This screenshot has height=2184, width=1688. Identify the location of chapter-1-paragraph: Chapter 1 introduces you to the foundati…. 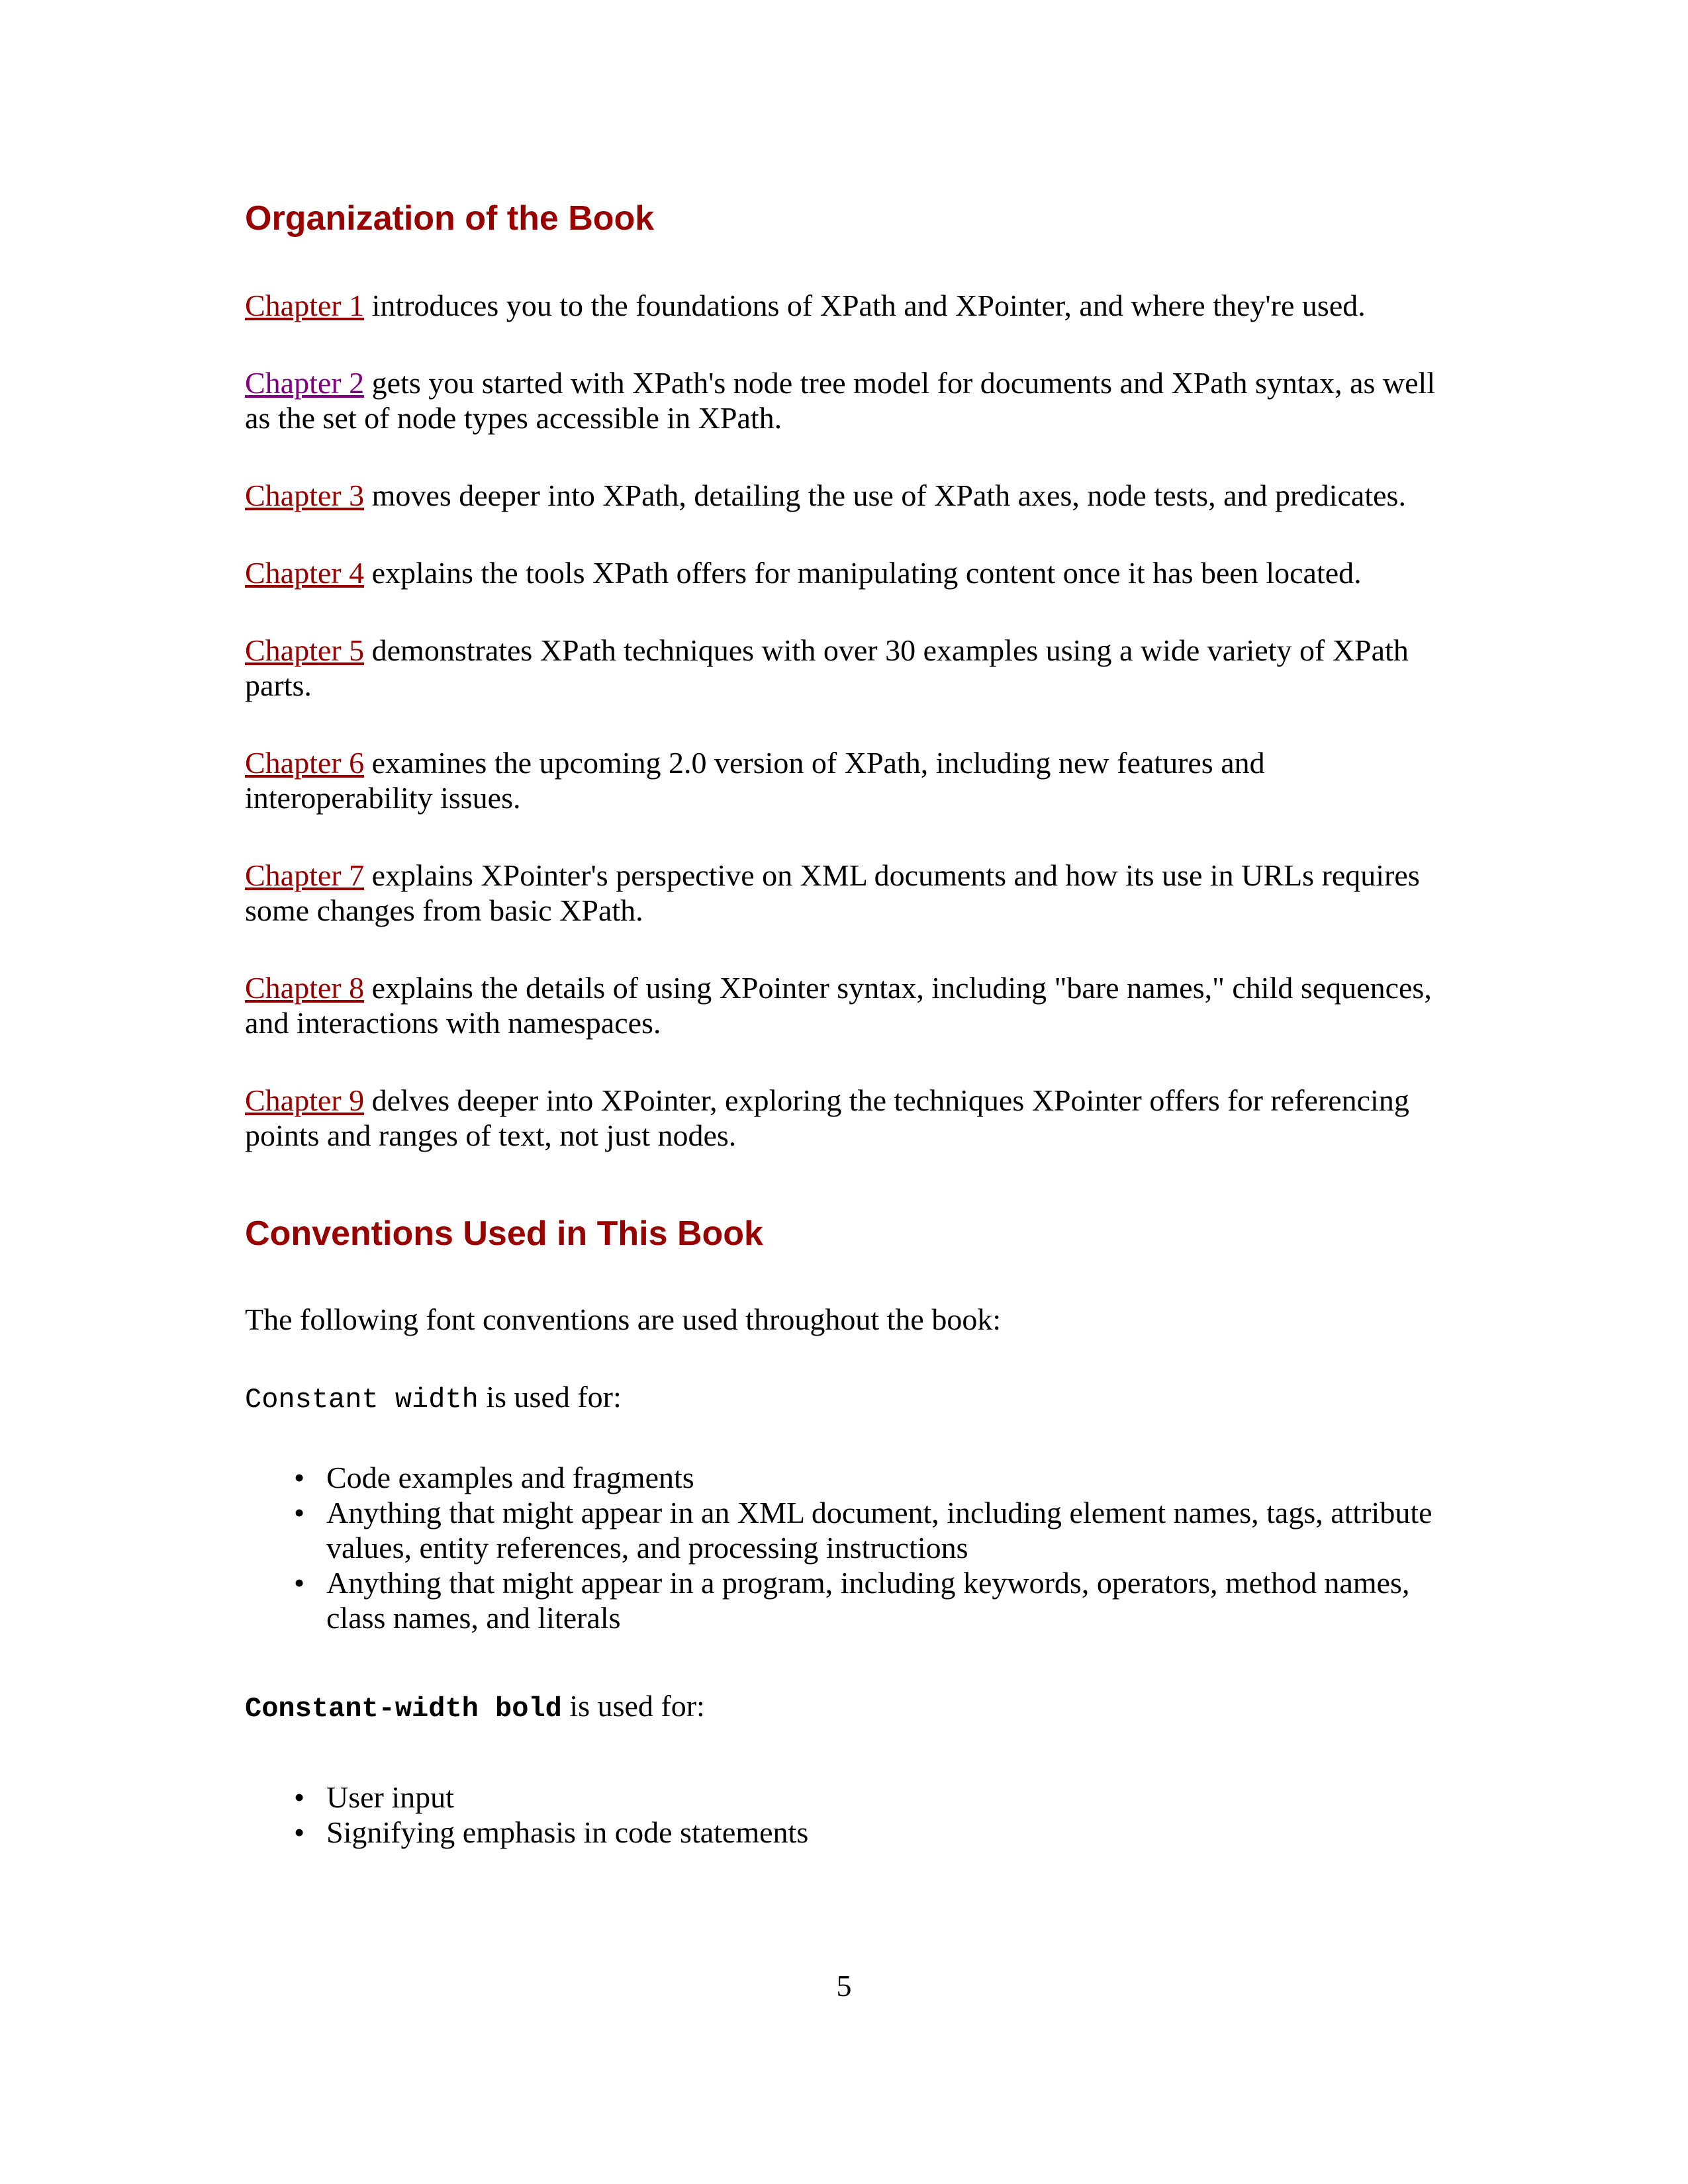
(844, 305).